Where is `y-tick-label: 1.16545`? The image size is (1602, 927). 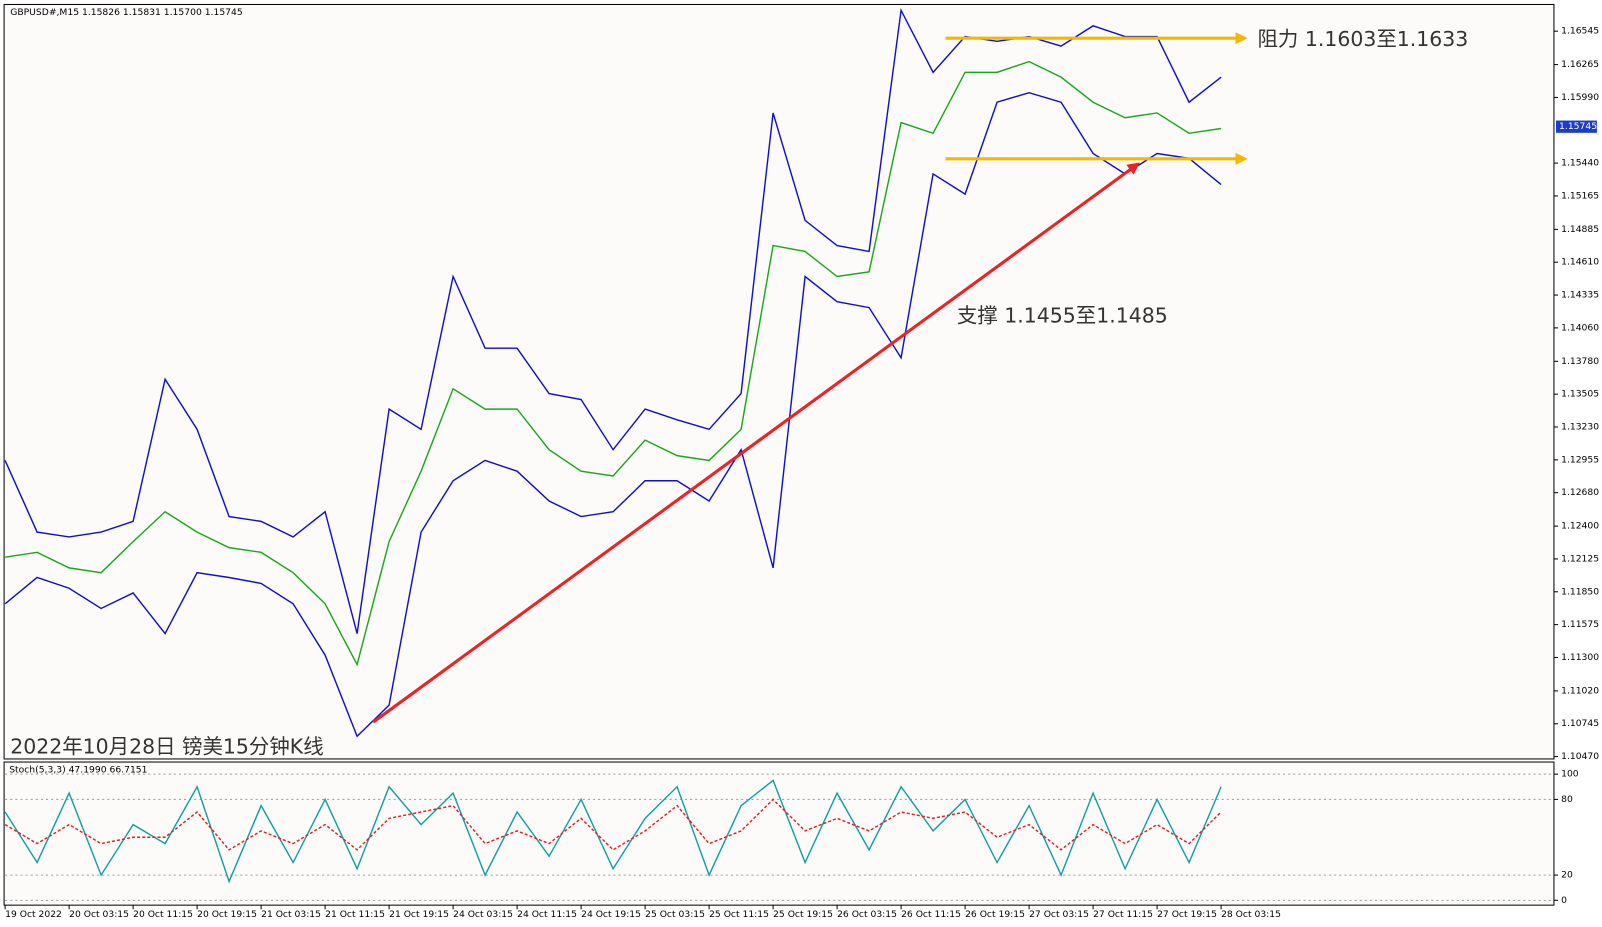
y-tick-label: 1.16545 is located at coordinates (1580, 31).